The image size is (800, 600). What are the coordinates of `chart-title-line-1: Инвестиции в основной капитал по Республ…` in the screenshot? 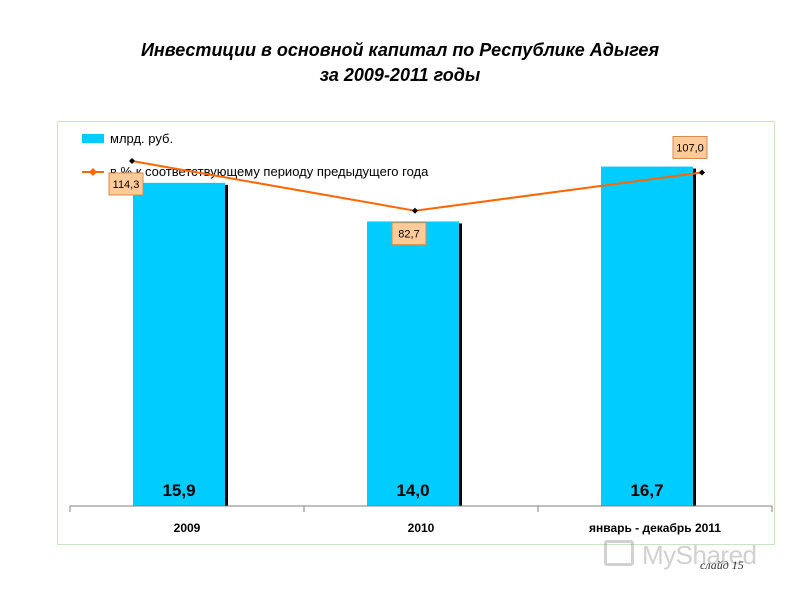 It's located at (400, 50).